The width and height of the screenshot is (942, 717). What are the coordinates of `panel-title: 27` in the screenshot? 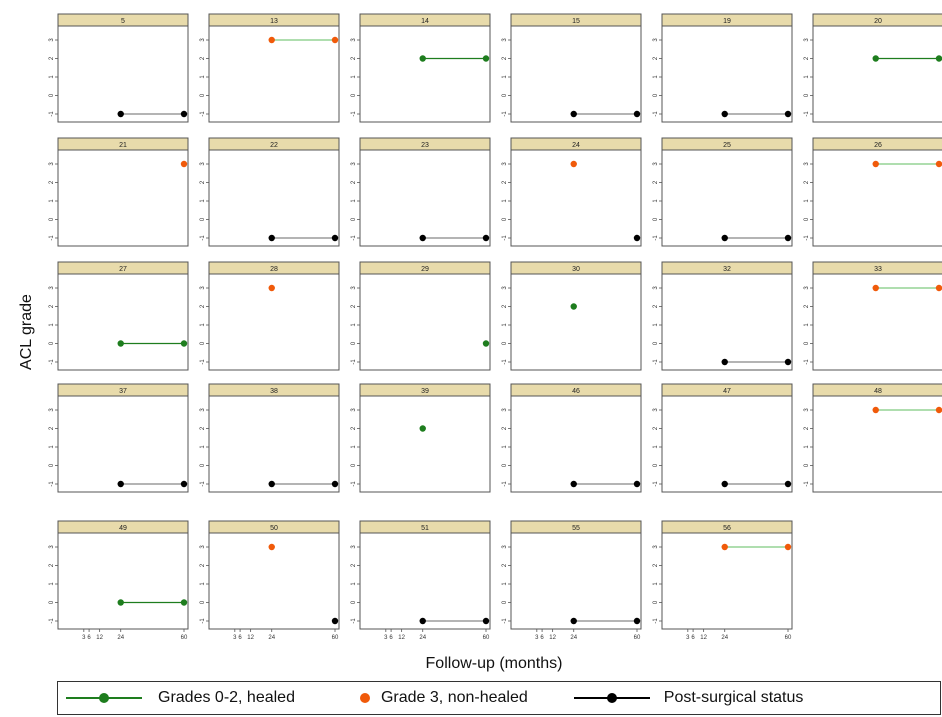 It's located at (123, 269).